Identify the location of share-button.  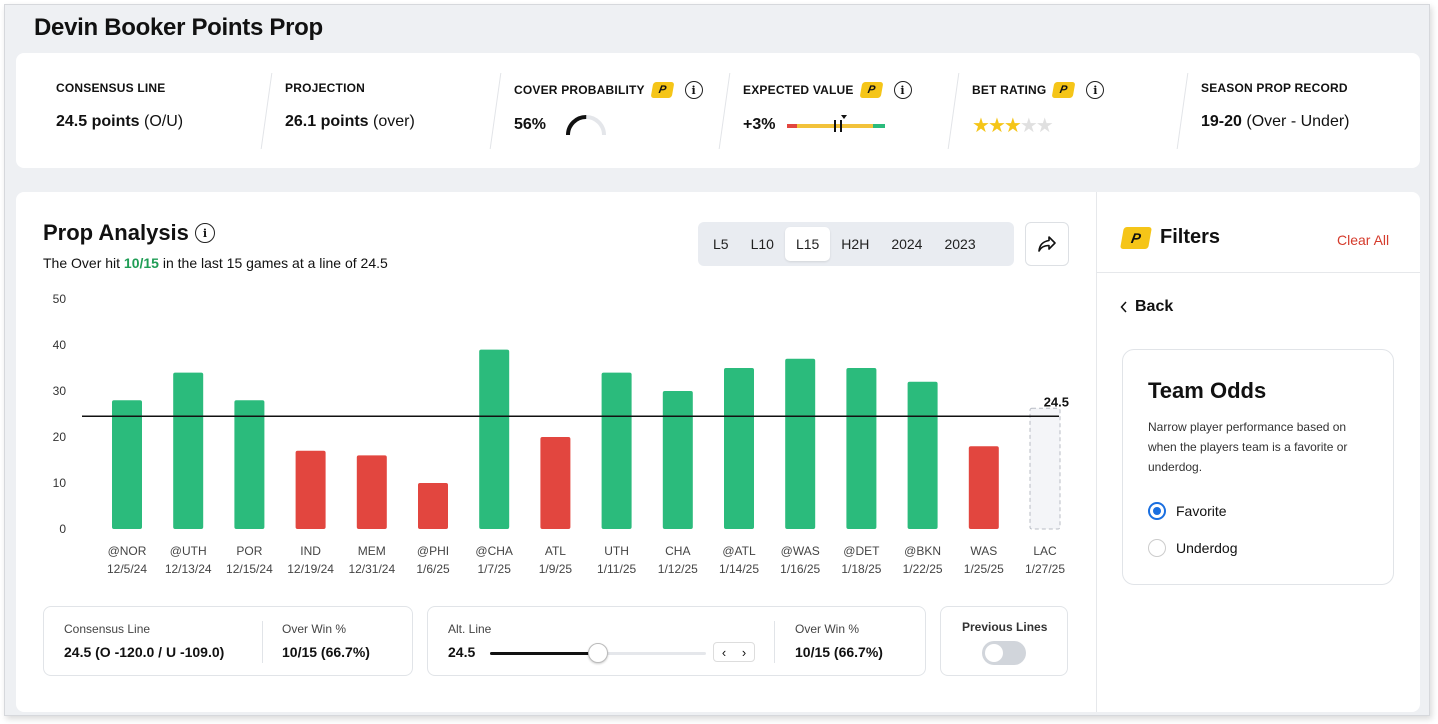
(1047, 244).